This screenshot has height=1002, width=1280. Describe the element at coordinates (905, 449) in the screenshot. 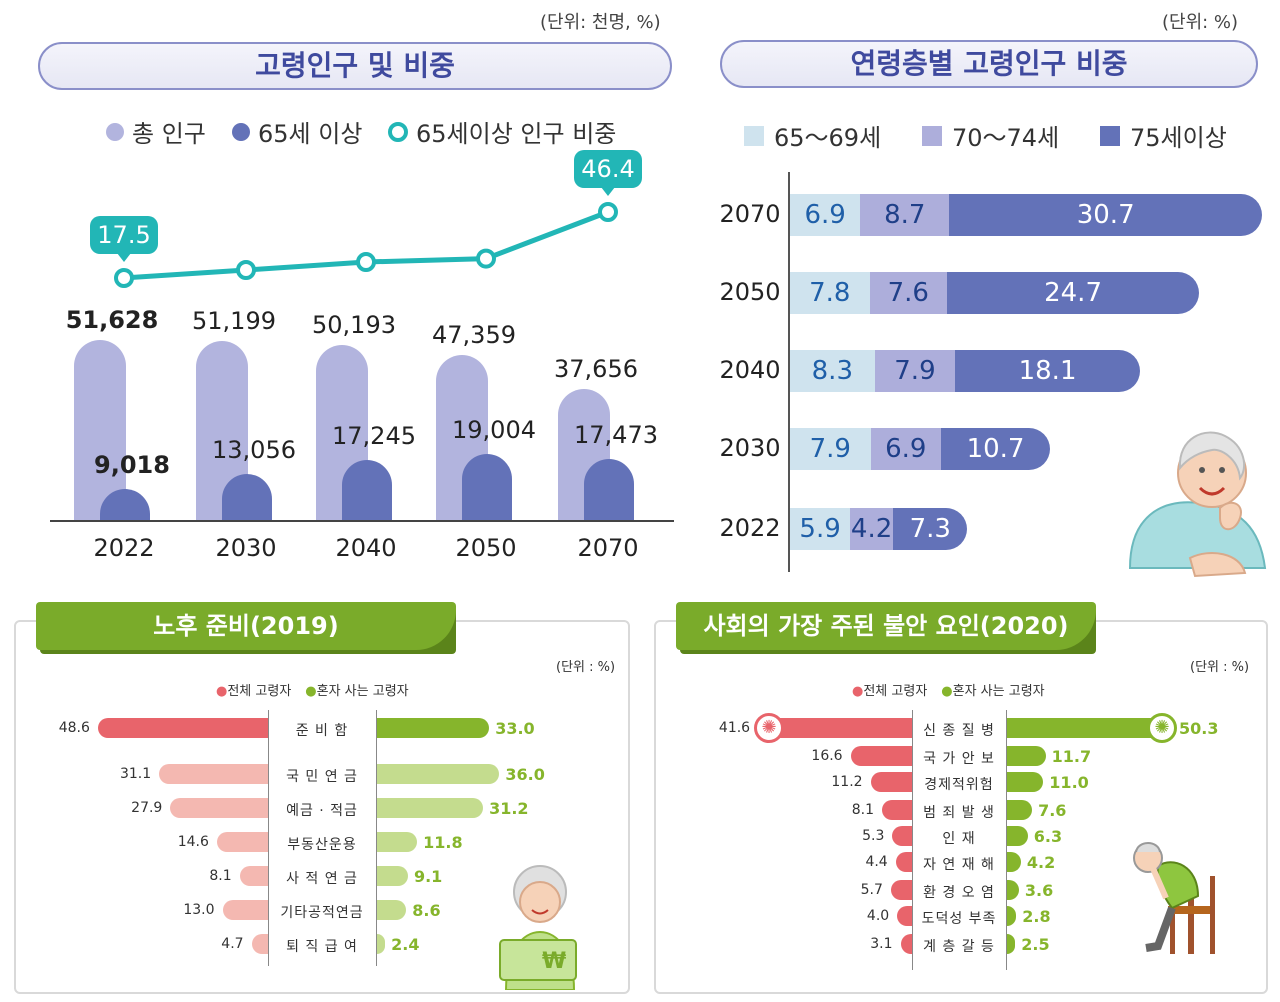

I see `stacked-segment: 6.9` at that location.